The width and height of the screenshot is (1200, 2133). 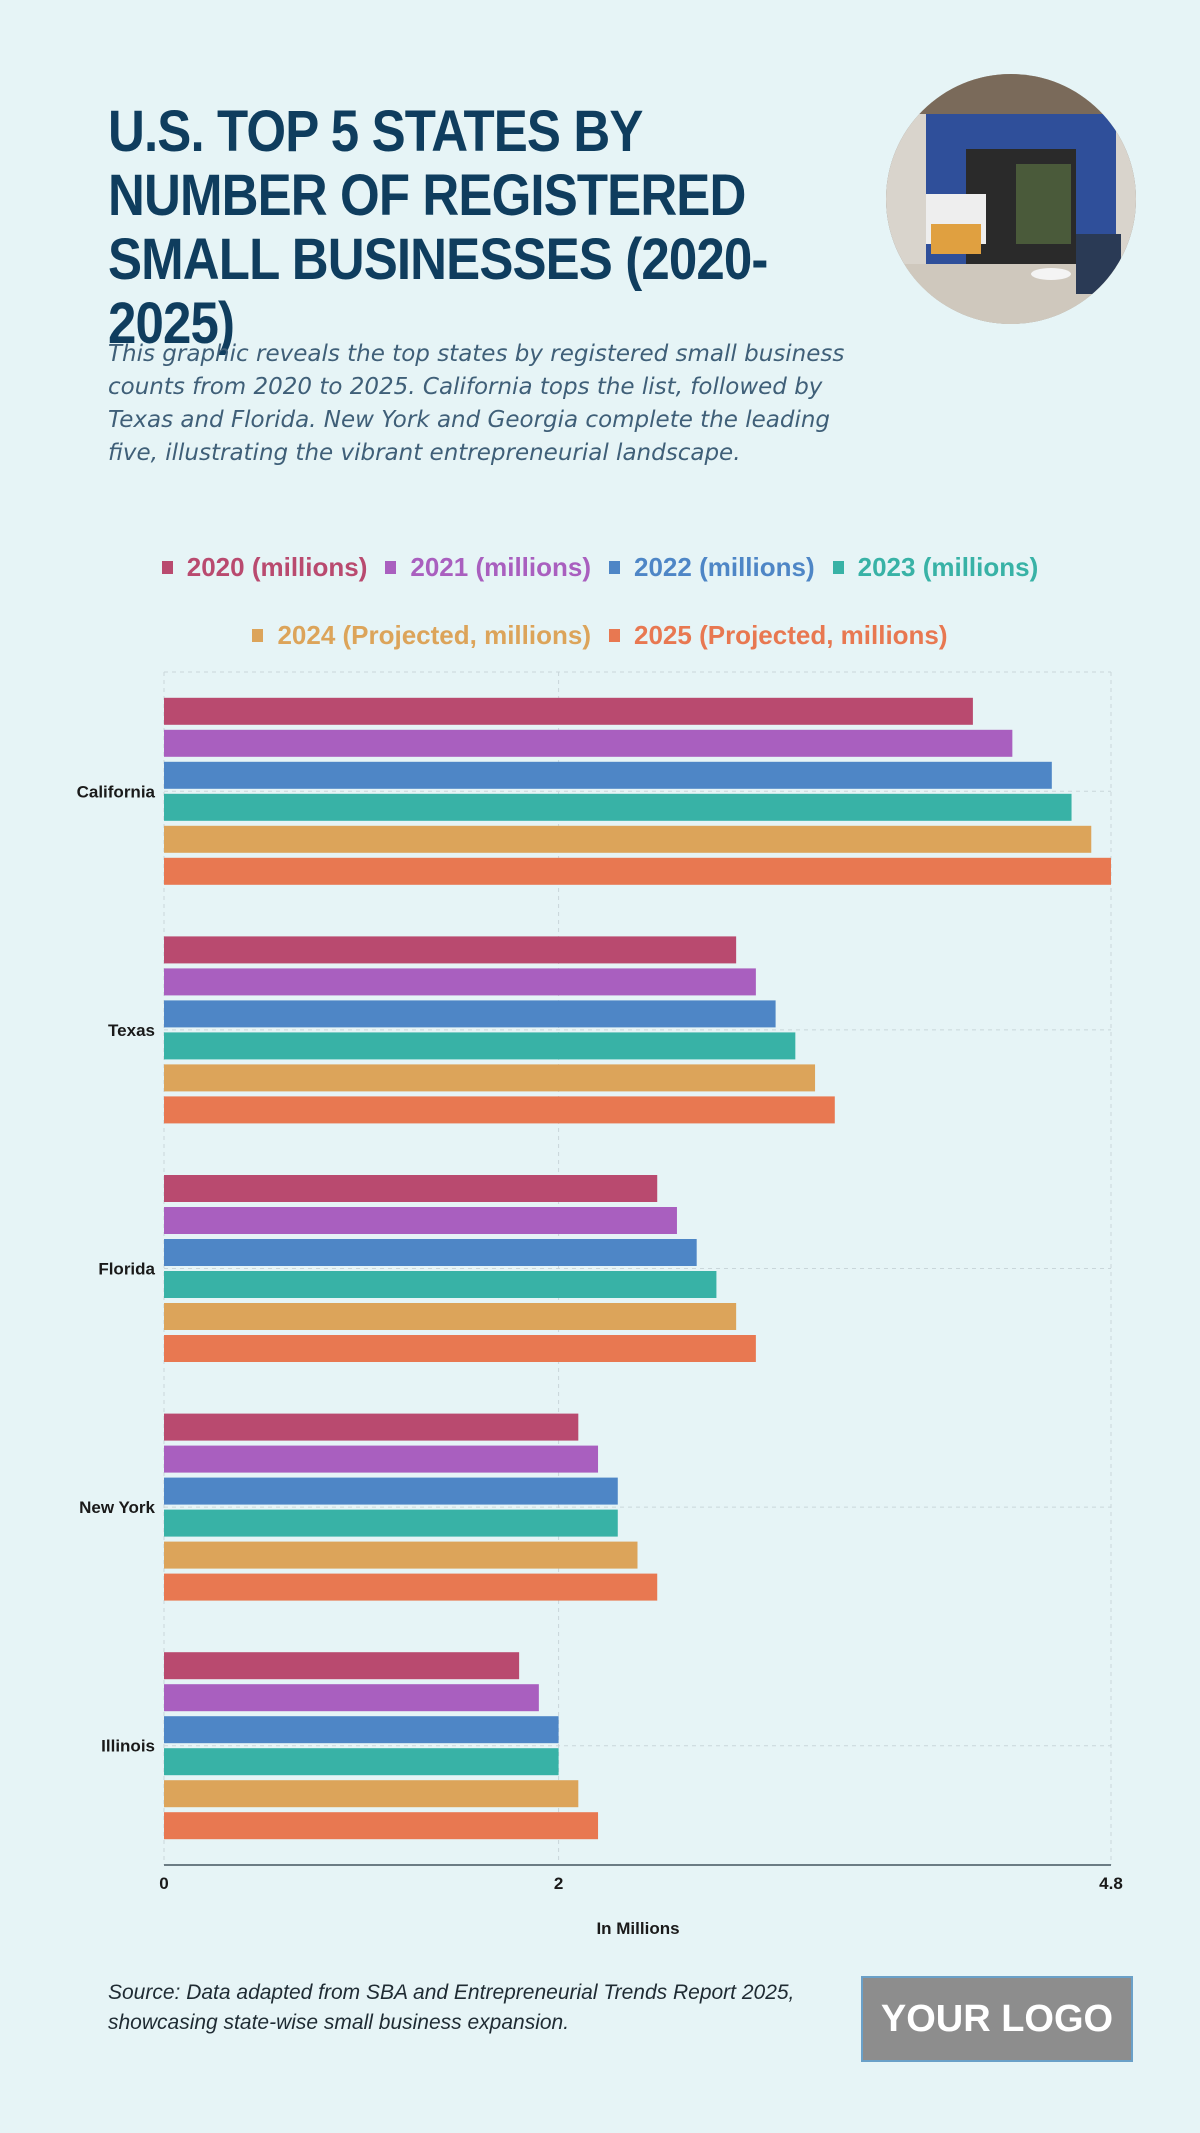 What do you see at coordinates (434, 635) in the screenshot?
I see `legend-label: 2024 (Projected, millions)` at bounding box center [434, 635].